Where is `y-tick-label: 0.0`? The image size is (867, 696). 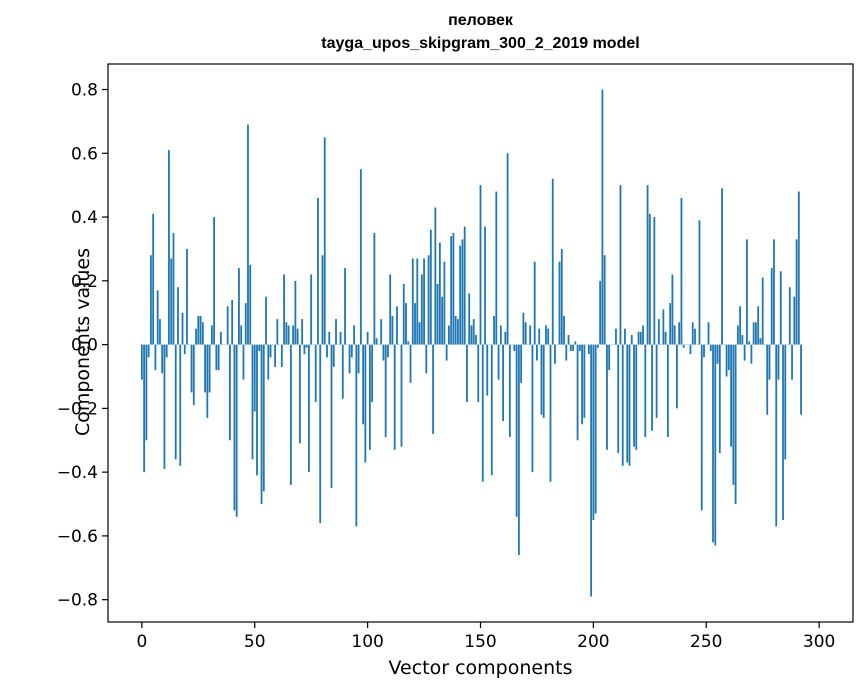 y-tick-label: 0.0 is located at coordinates (84, 346).